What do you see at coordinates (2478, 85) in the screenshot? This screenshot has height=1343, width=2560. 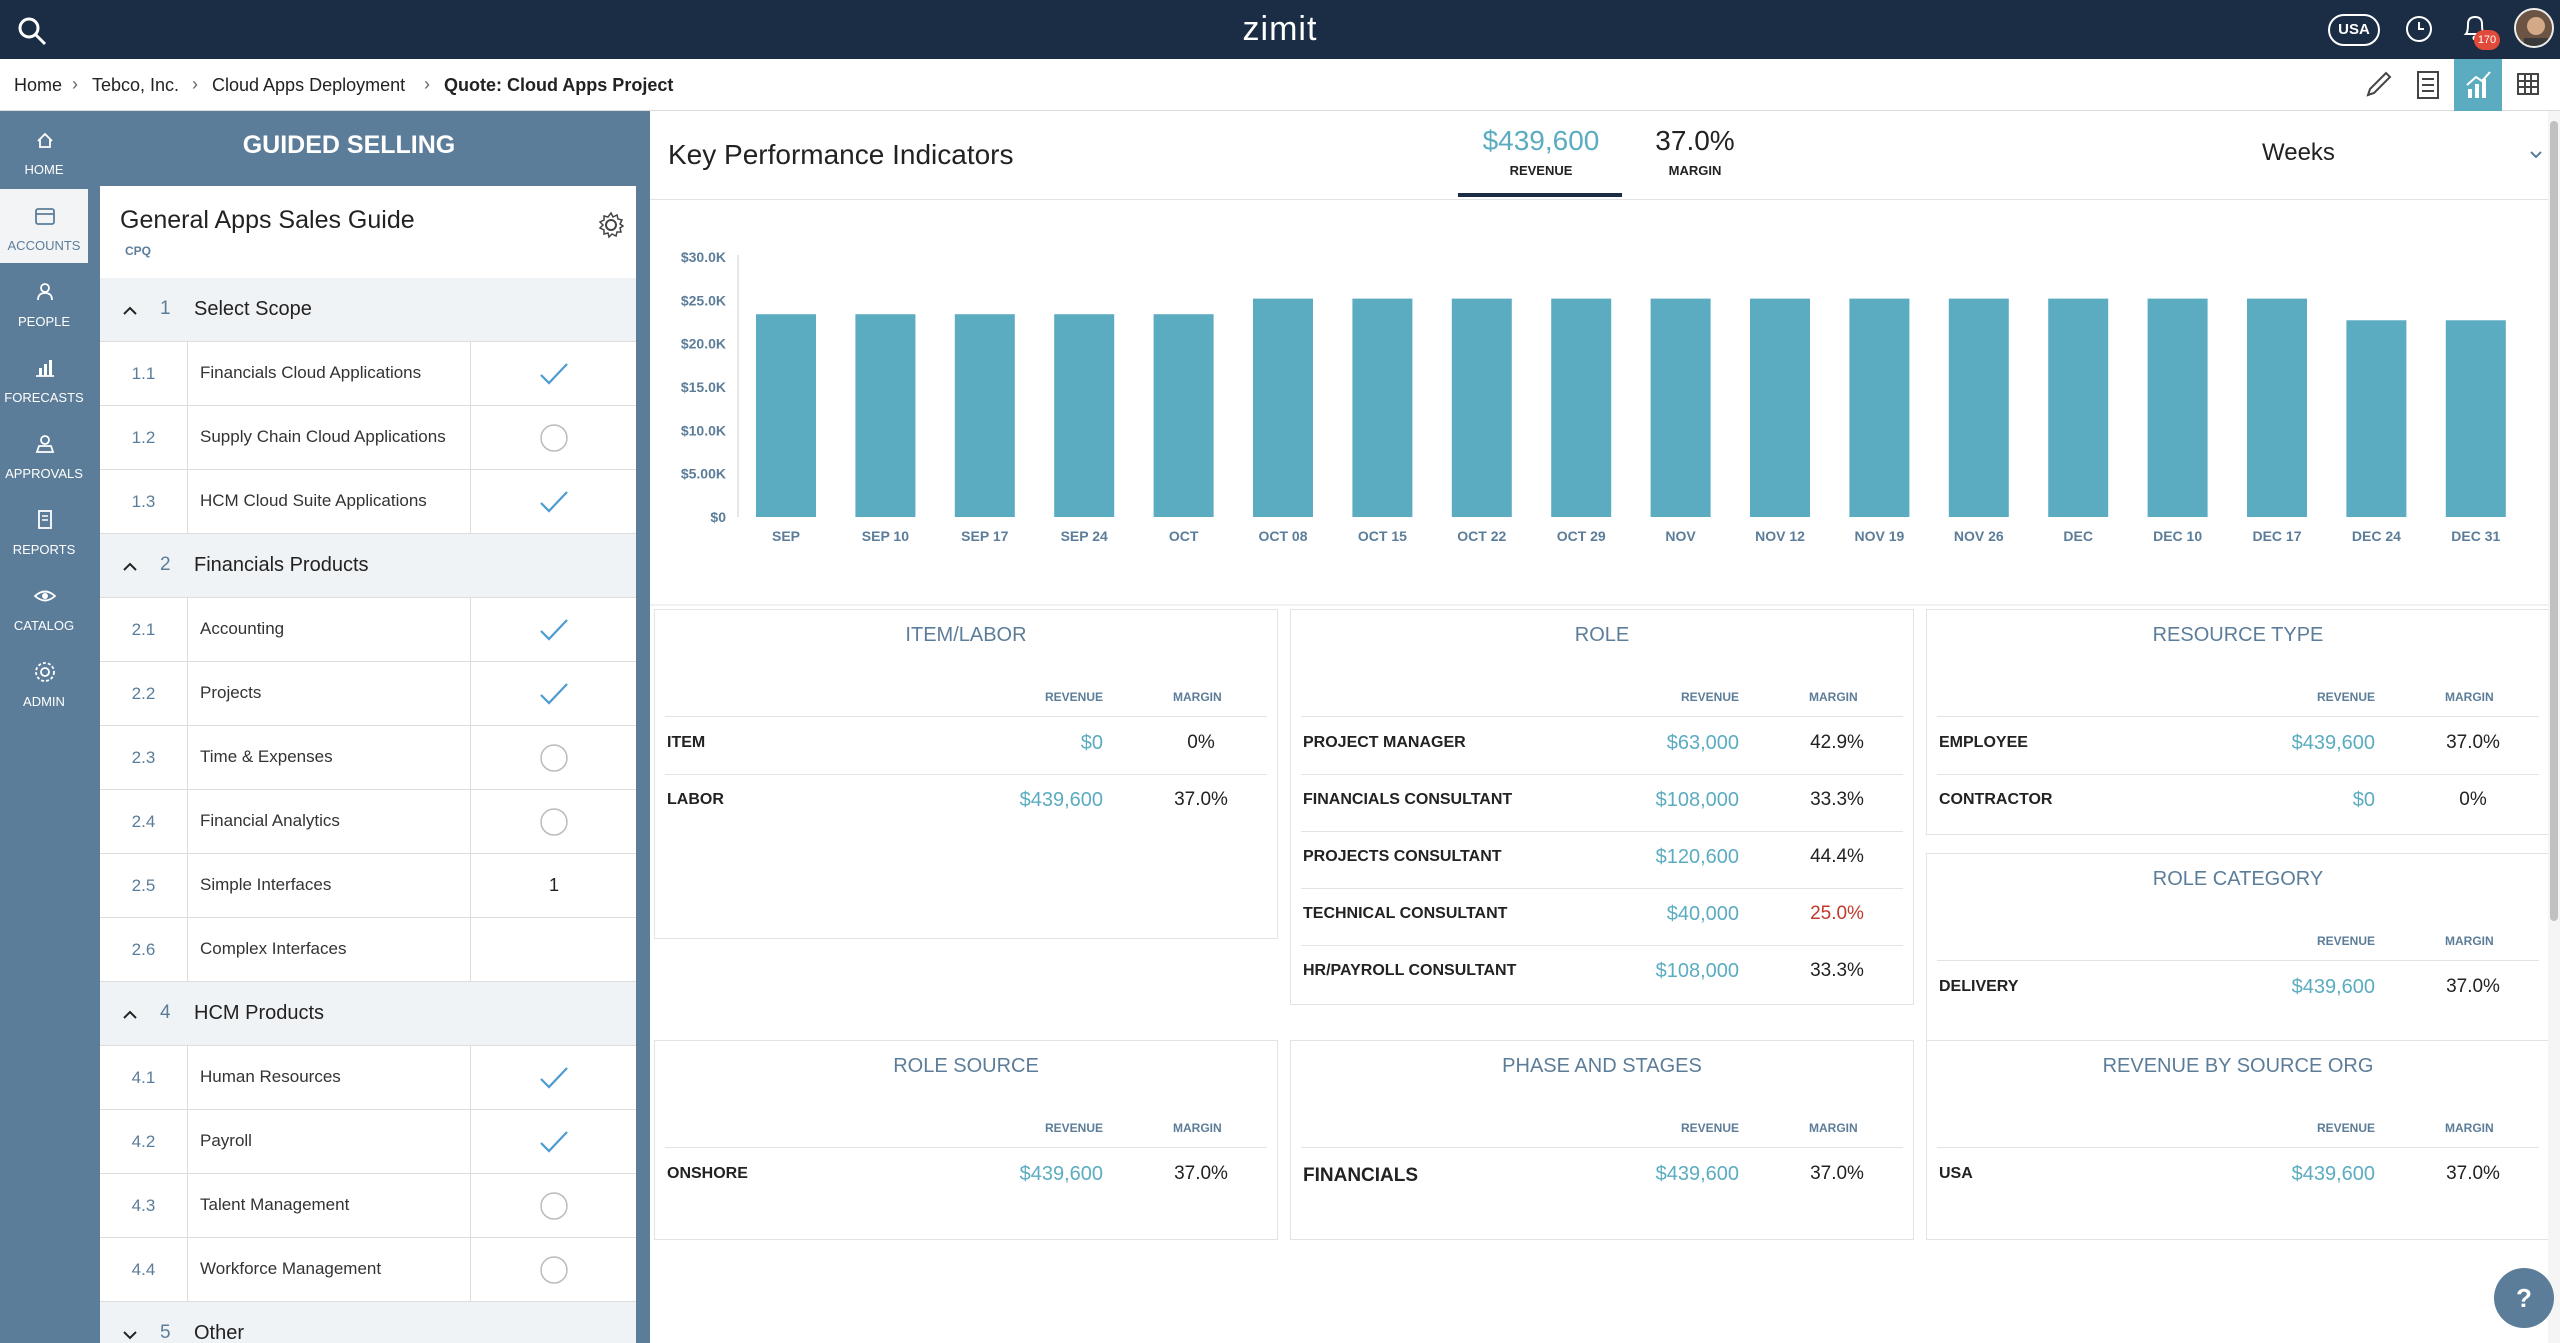 I see `analytics-button` at bounding box center [2478, 85].